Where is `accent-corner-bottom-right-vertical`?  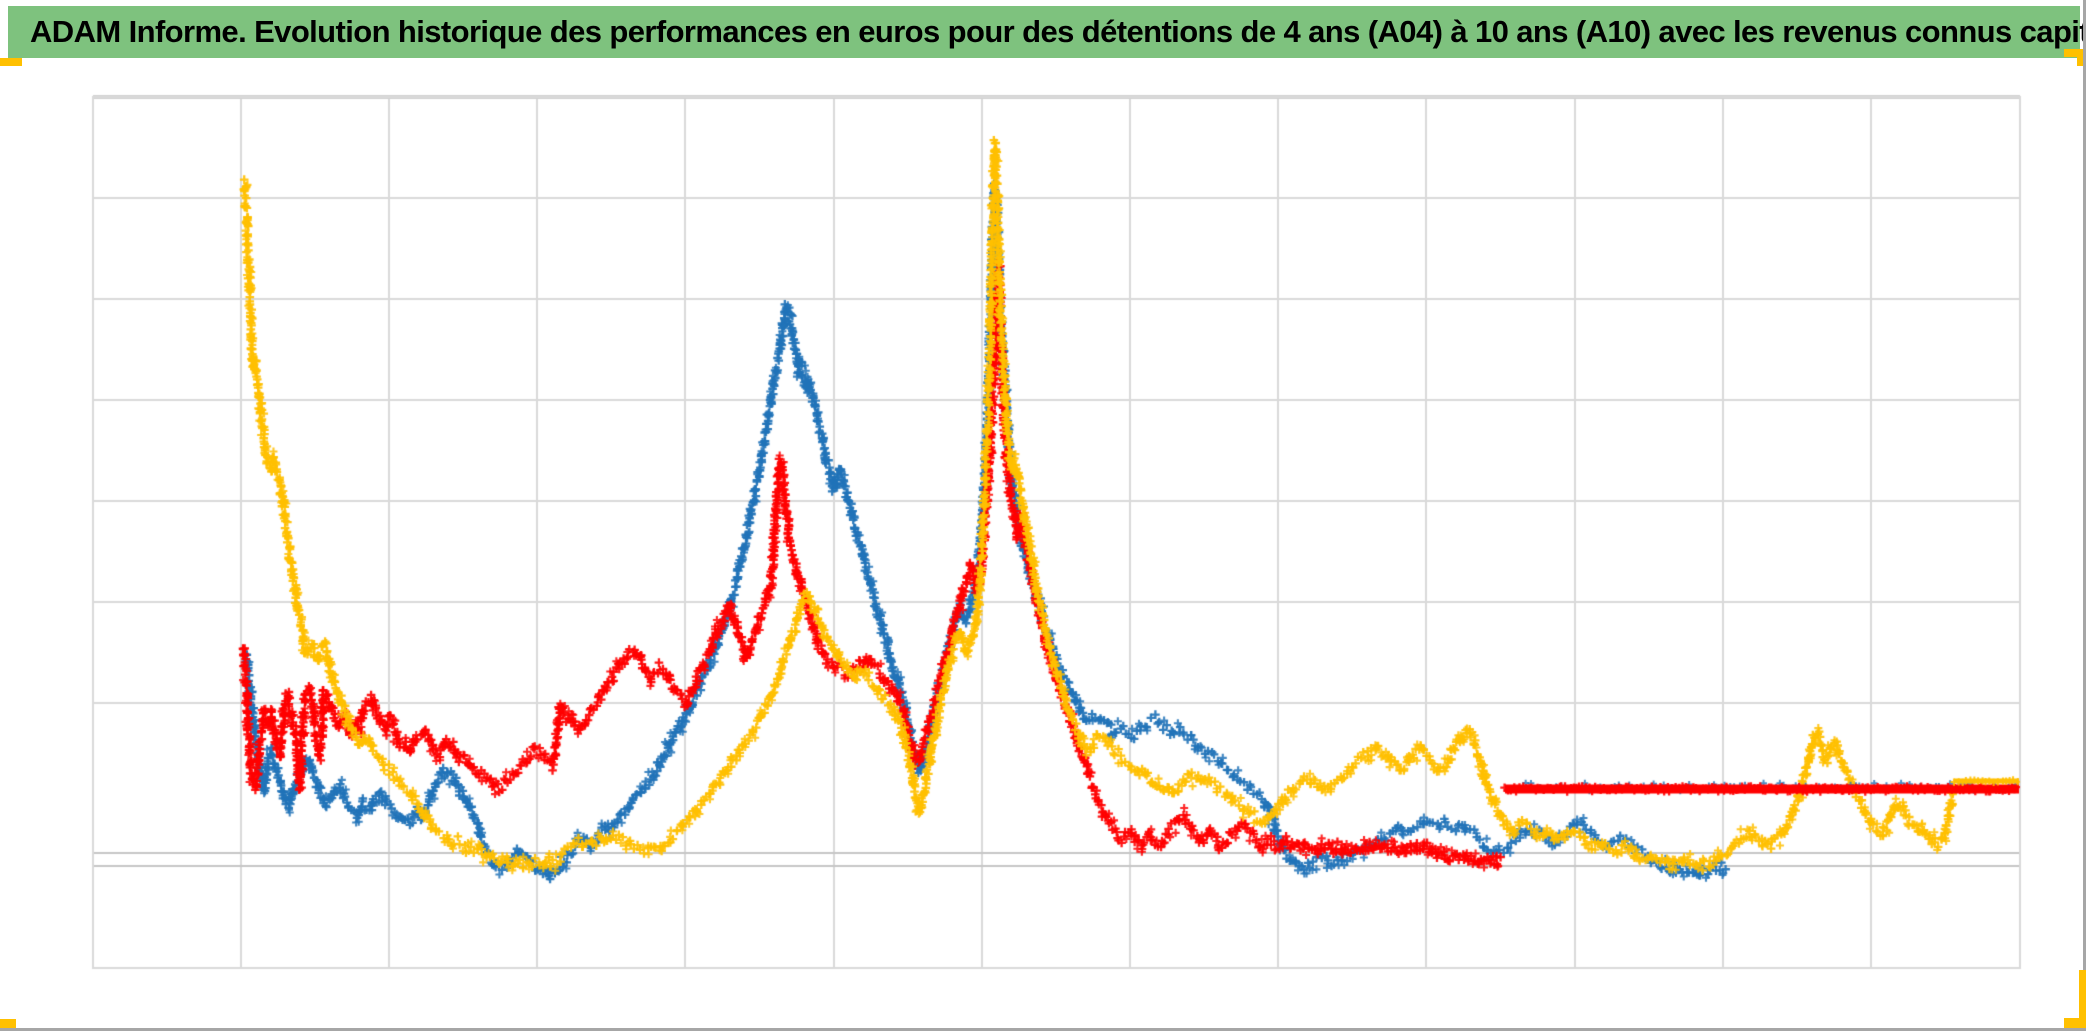 accent-corner-bottom-right-vertical is located at coordinates (2082, 996).